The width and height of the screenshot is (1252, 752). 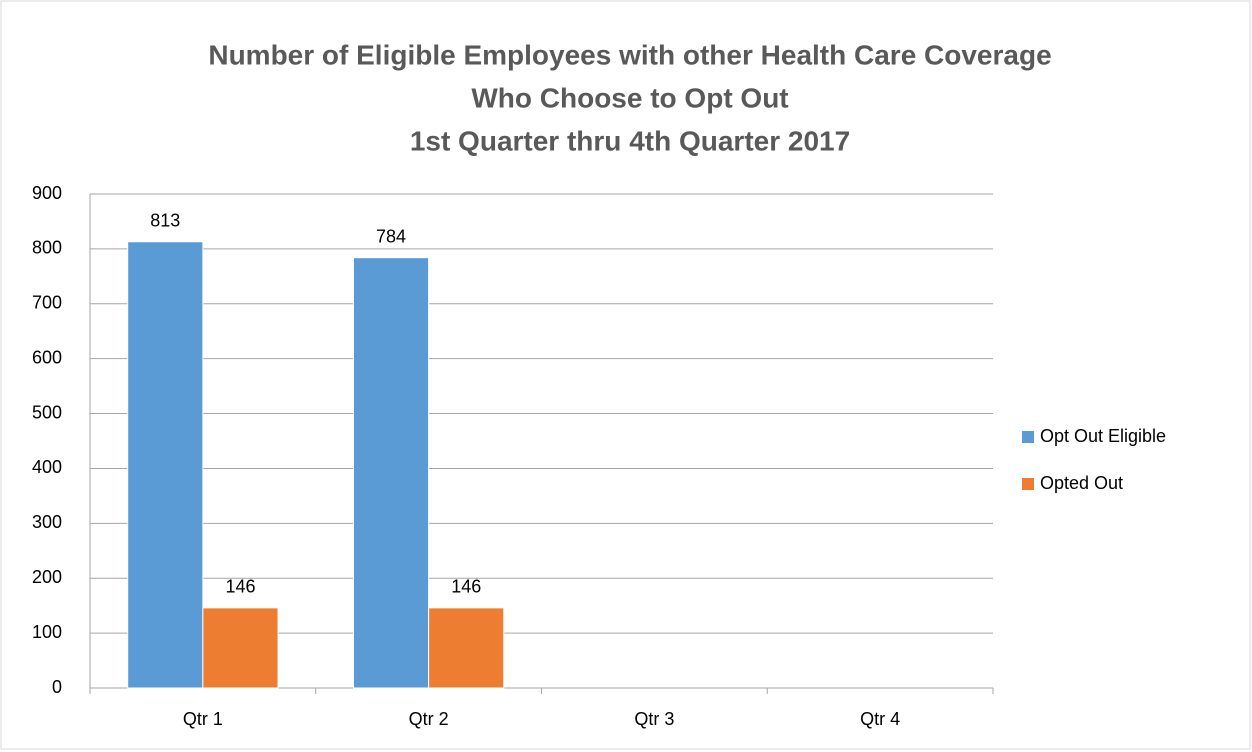 I want to click on y-tick-label: 600, so click(x=47, y=357).